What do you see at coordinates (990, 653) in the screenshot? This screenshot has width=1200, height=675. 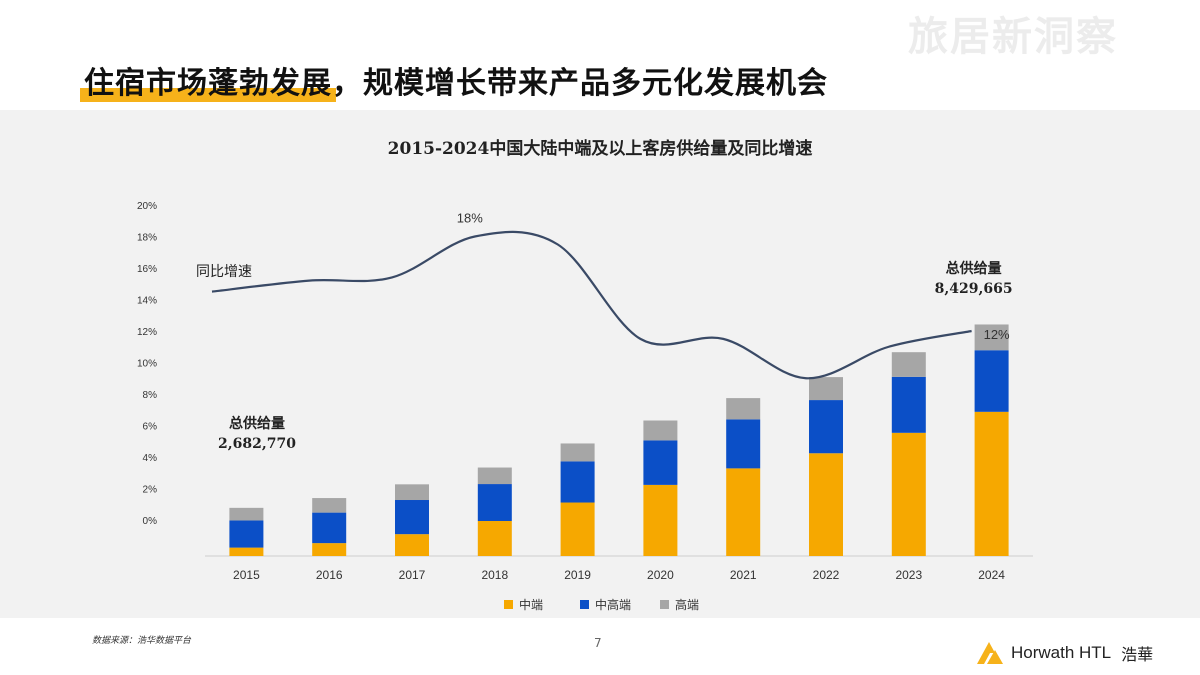 I see `horwath-logo-icon` at bounding box center [990, 653].